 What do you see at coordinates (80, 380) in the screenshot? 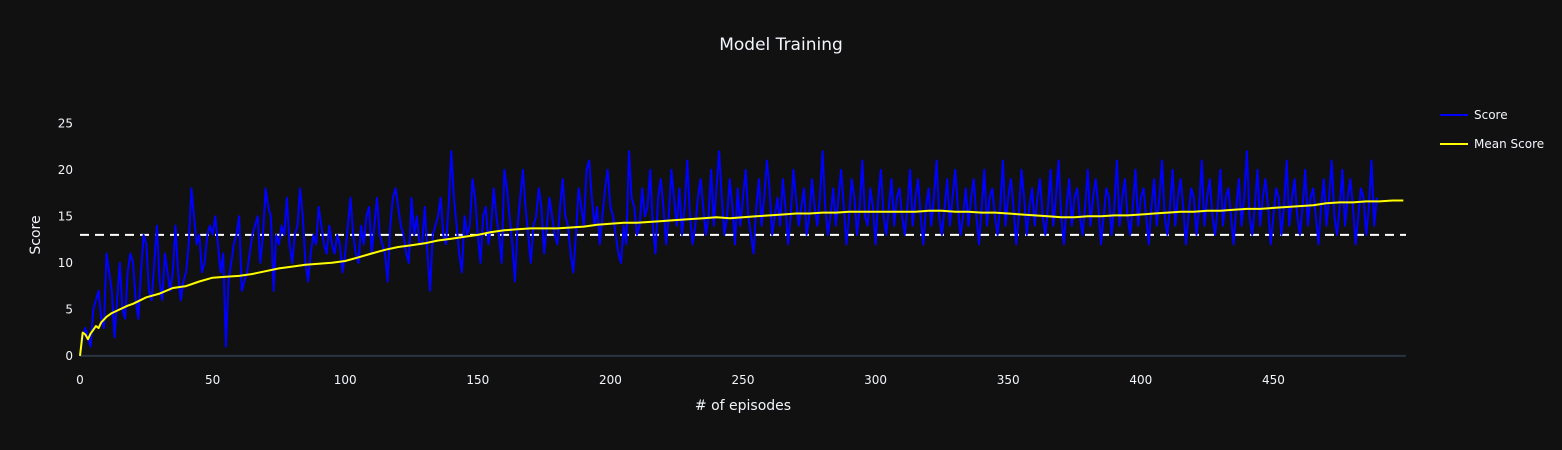
I see `x-tick-label: 0` at bounding box center [80, 380].